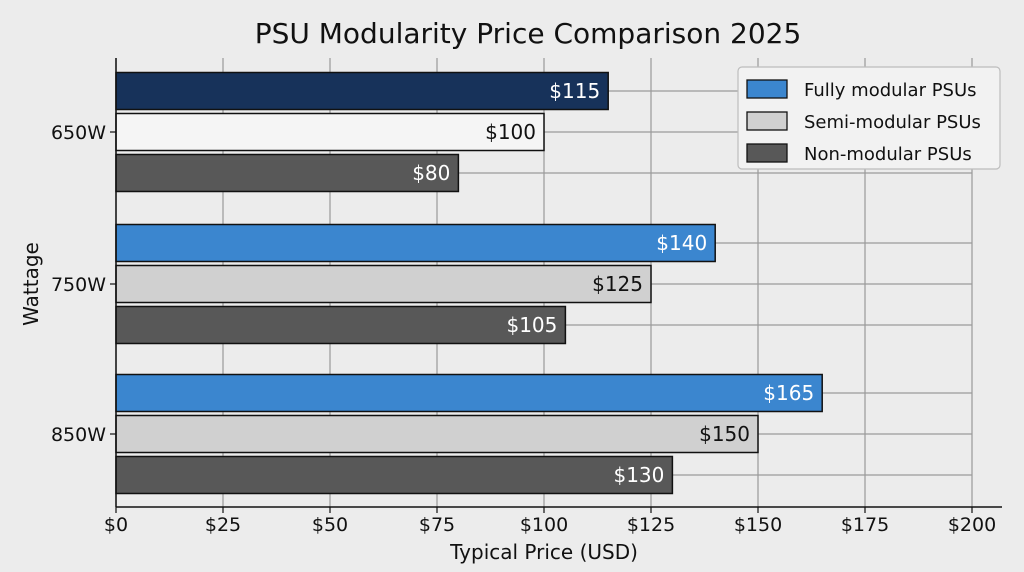 The height and width of the screenshot is (572, 1024). Describe the element at coordinates (972, 525) in the screenshot. I see `x-tick-label: $200` at that location.